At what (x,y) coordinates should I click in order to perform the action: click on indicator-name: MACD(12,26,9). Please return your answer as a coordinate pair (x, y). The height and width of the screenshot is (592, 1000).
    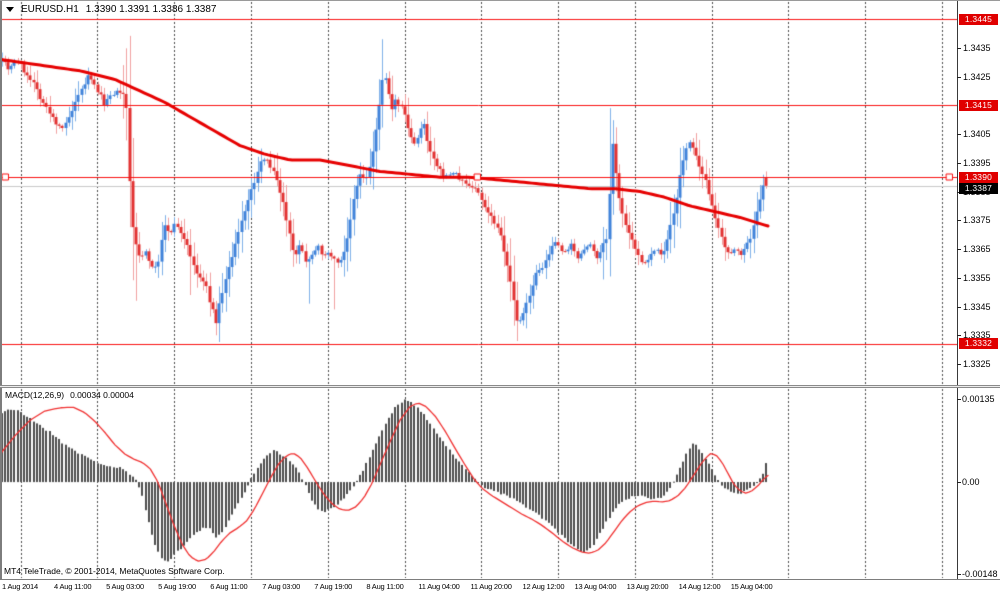
    Looking at the image, I should click on (35, 395).